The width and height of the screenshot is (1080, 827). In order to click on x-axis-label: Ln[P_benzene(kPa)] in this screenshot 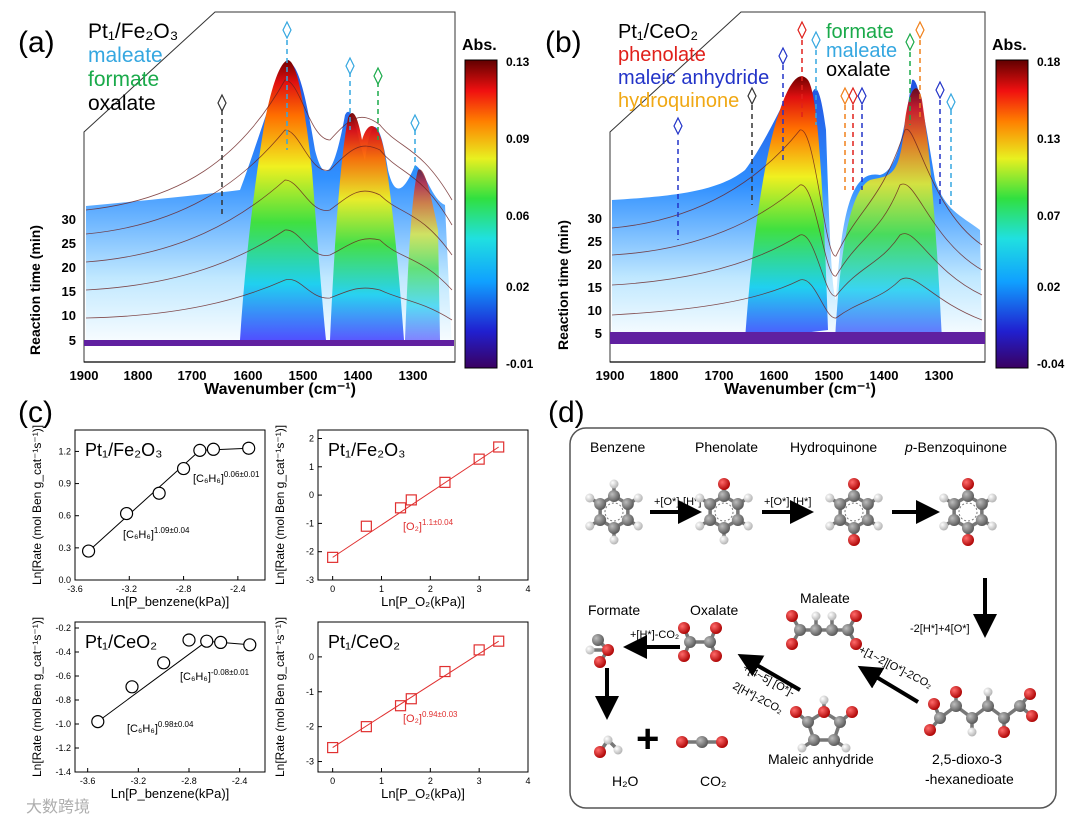, I will do `click(170, 793)`.